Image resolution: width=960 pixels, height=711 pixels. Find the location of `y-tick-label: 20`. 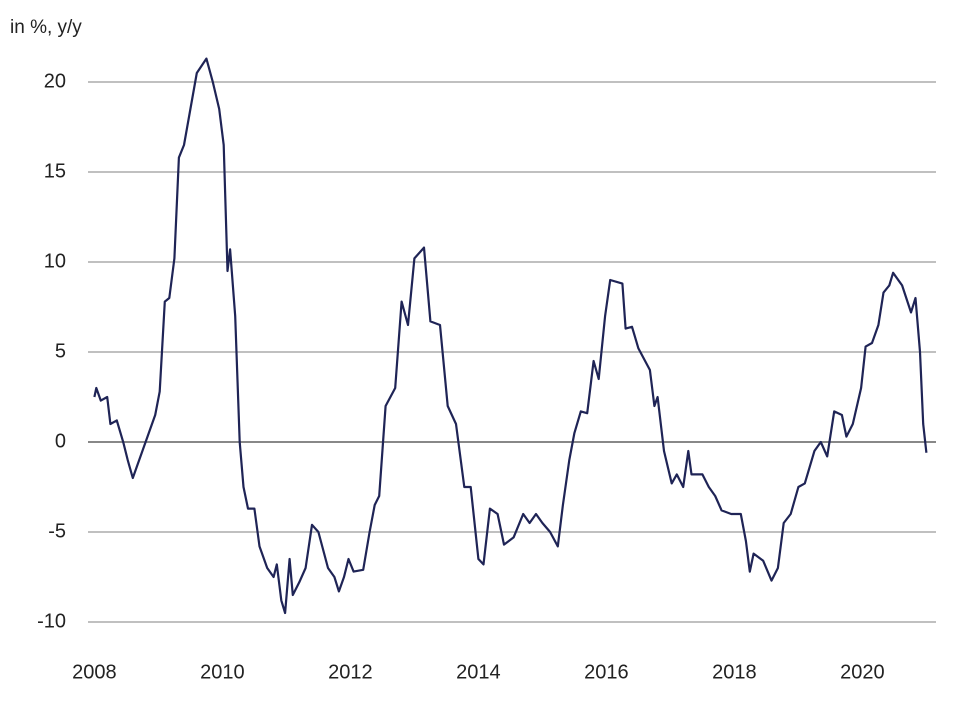

y-tick-label: 20 is located at coordinates (55, 81).